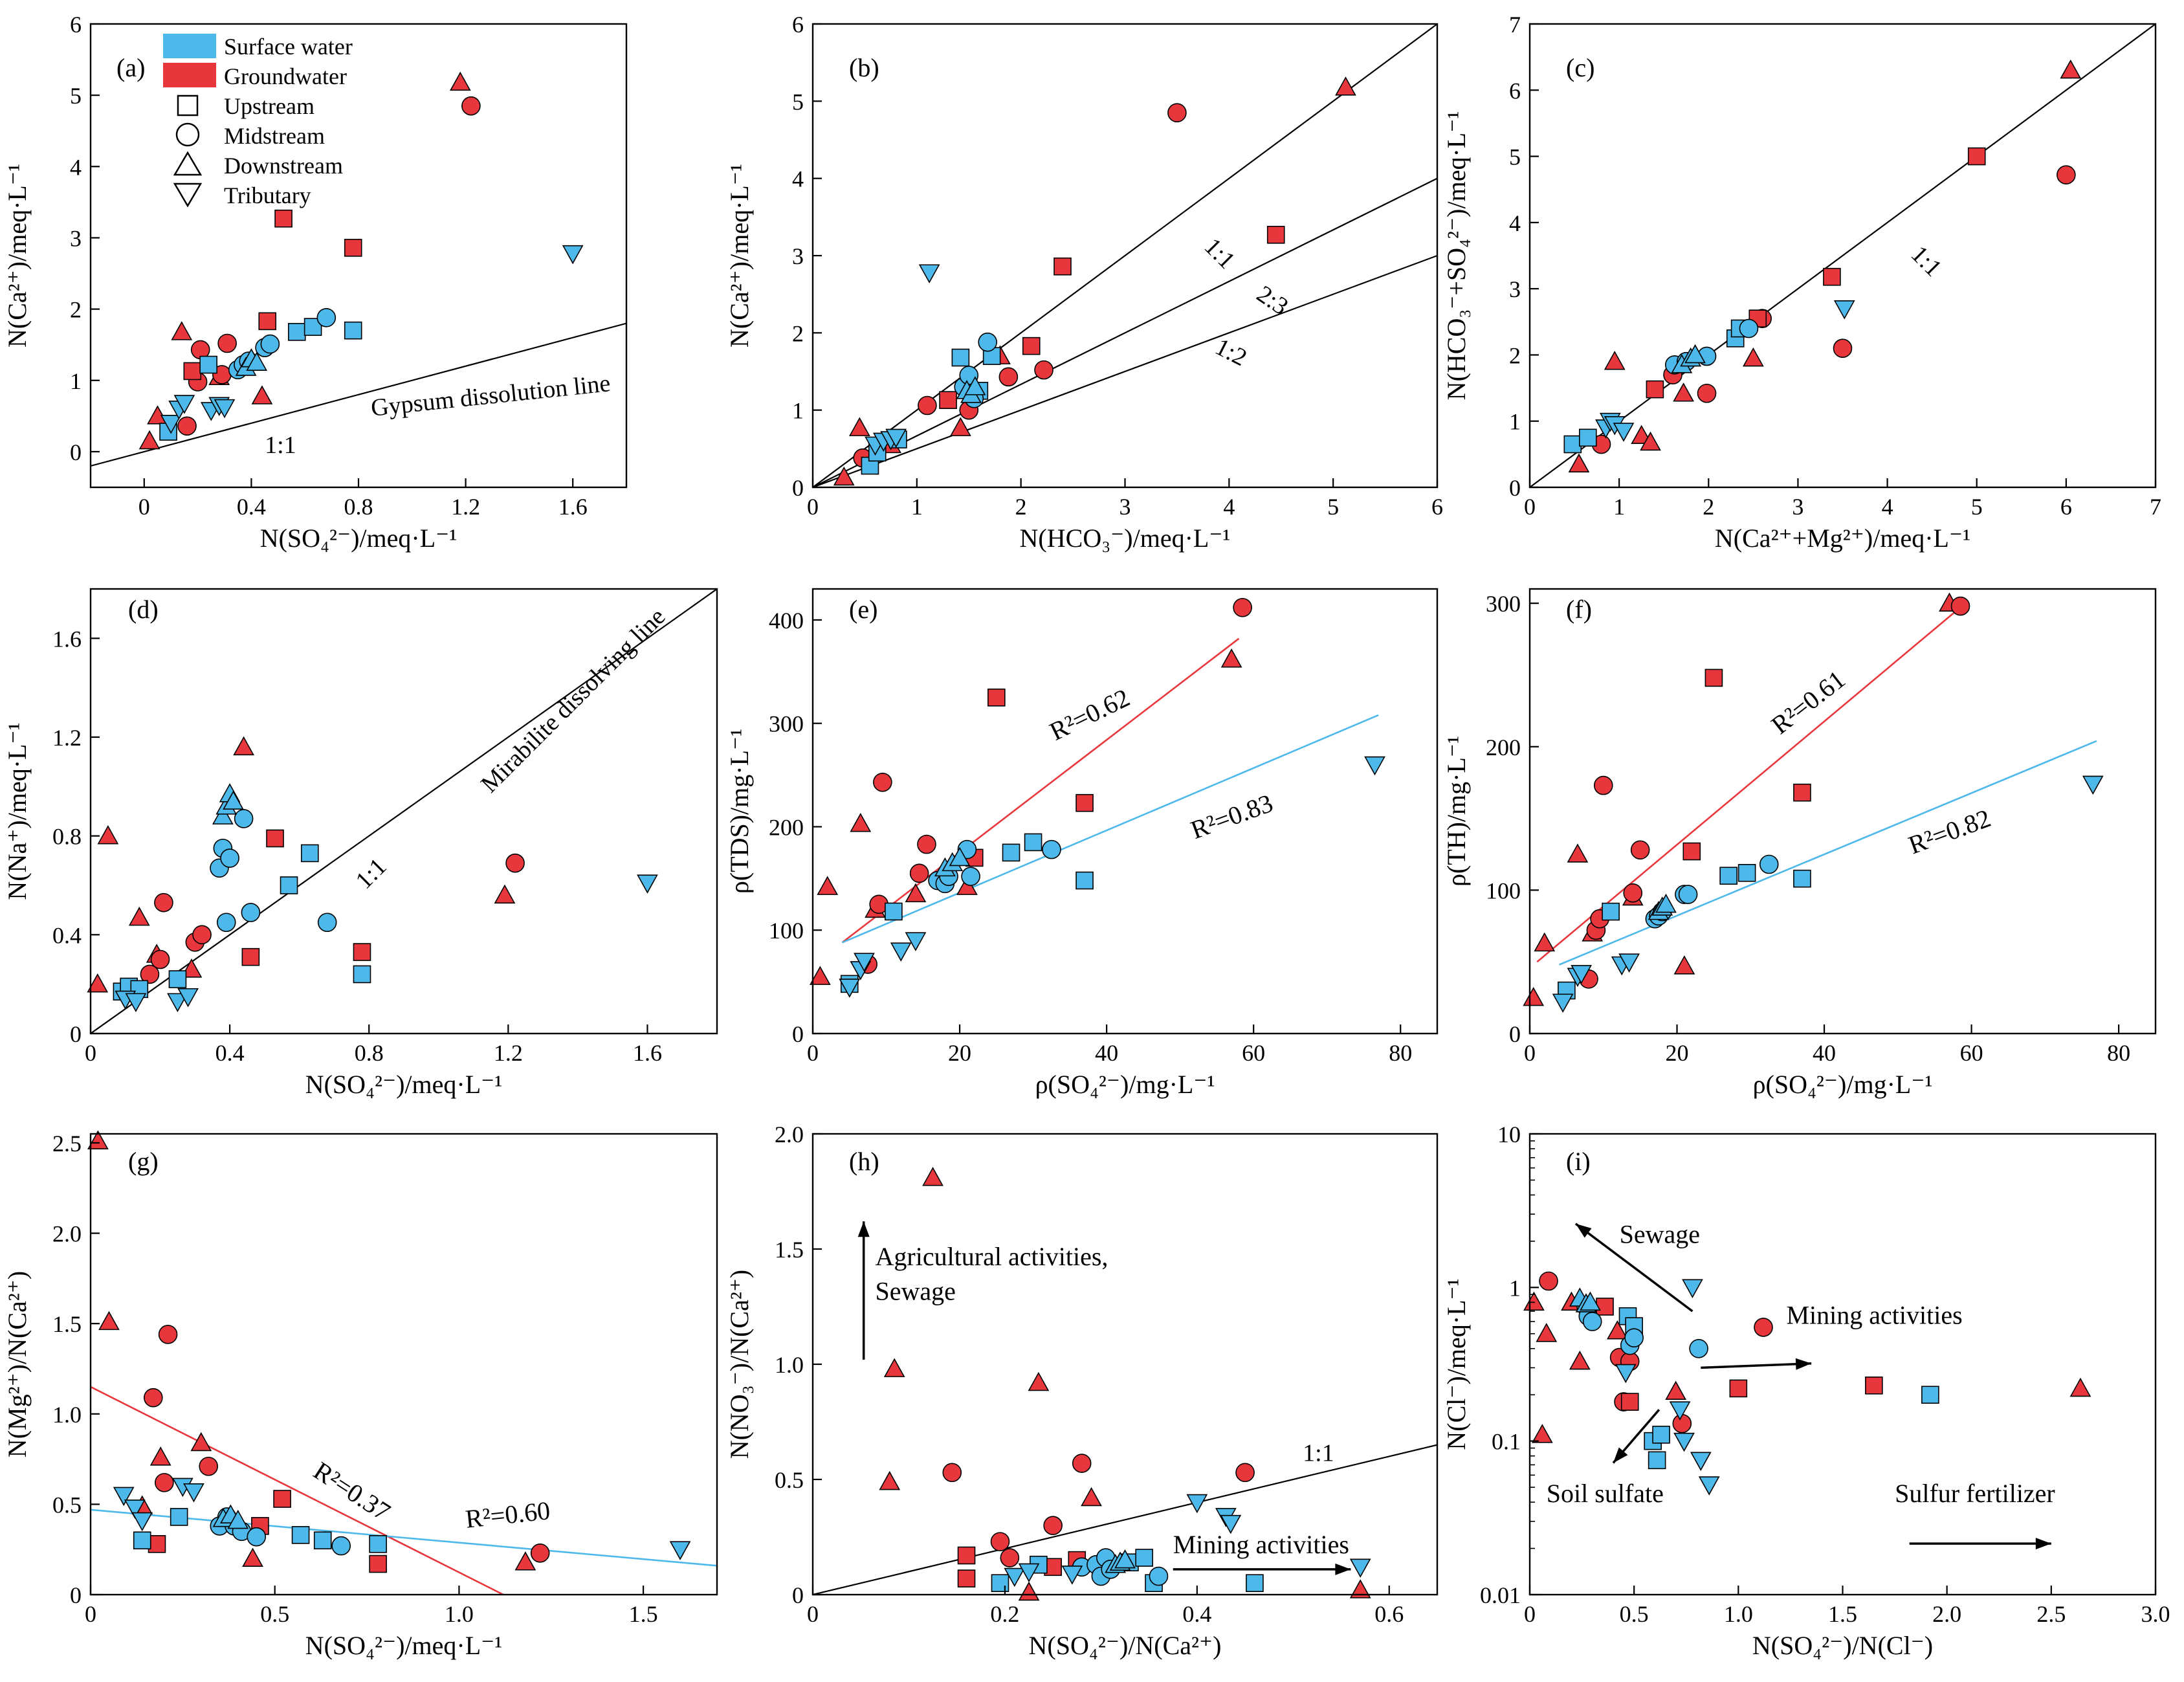 The image size is (2184, 1682). Describe the element at coordinates (740, 256) in the screenshot. I see `panel-b-y-axis-label: N(Ca²⁺)/meq·L⁻¹` at that location.